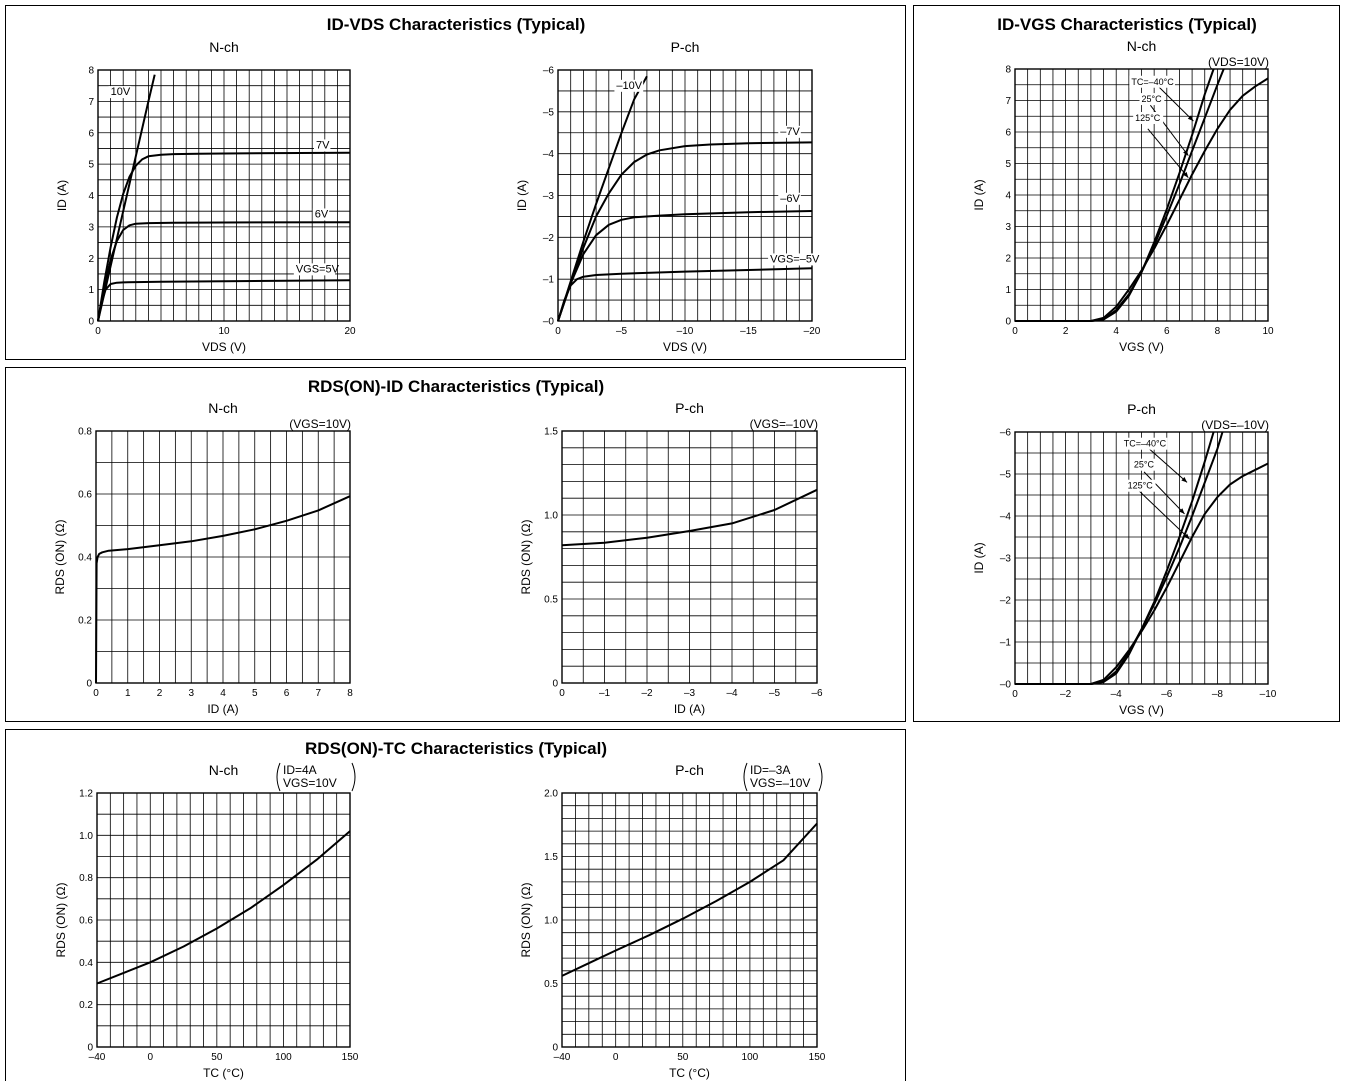  What do you see at coordinates (86, 878) in the screenshot?
I see `y-tick-label: 0.8` at bounding box center [86, 878].